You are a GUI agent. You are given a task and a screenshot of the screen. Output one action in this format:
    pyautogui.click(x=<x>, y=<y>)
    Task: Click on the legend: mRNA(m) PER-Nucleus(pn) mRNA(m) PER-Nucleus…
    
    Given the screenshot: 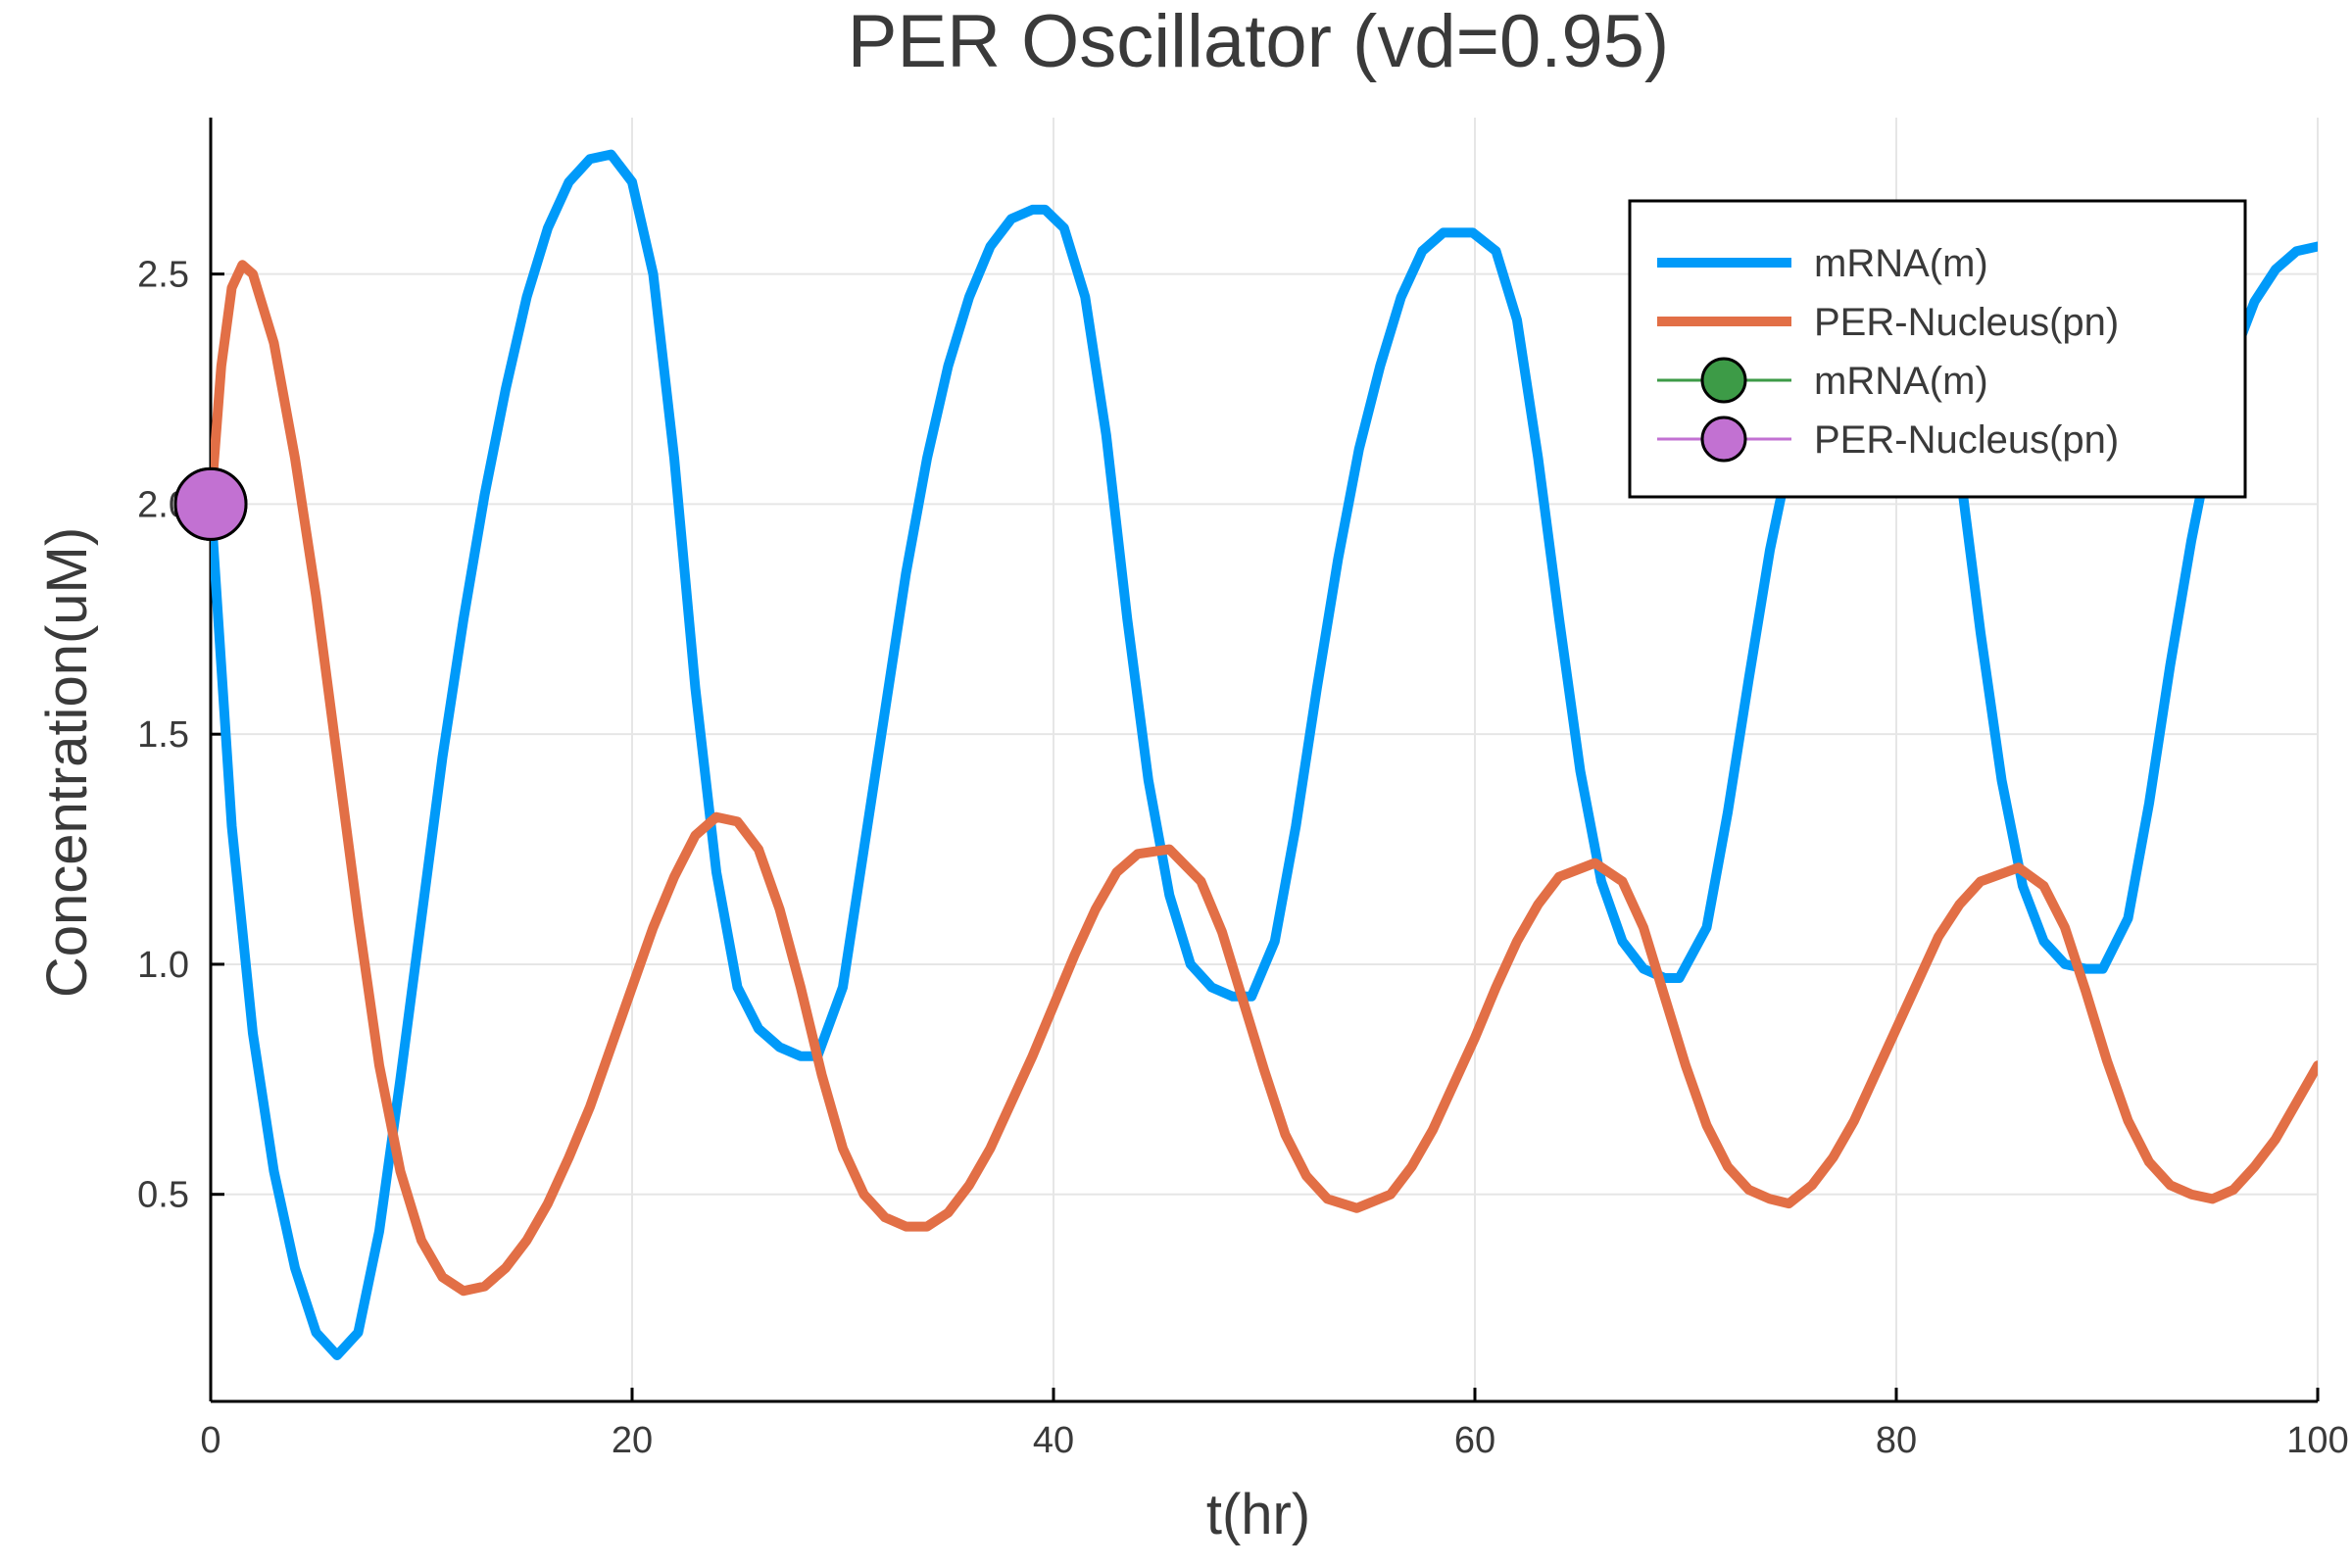 What is the action you would take?
    pyautogui.click(x=1937, y=349)
    